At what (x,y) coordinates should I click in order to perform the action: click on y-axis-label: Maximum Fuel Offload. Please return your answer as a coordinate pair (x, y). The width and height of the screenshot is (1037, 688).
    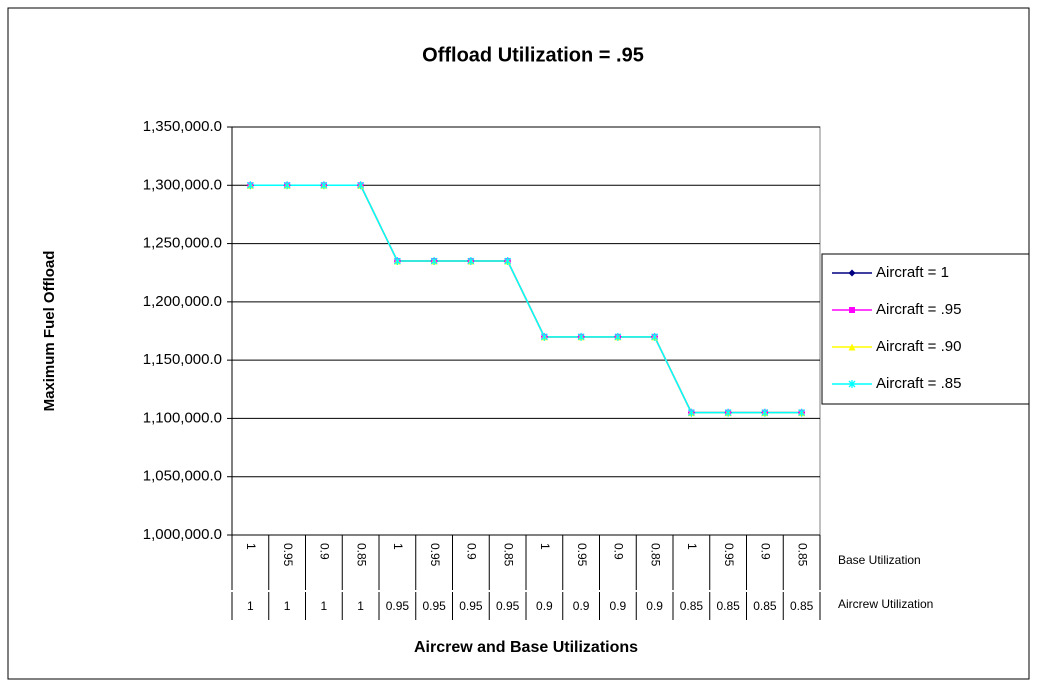
    Looking at the image, I should click on (49, 331).